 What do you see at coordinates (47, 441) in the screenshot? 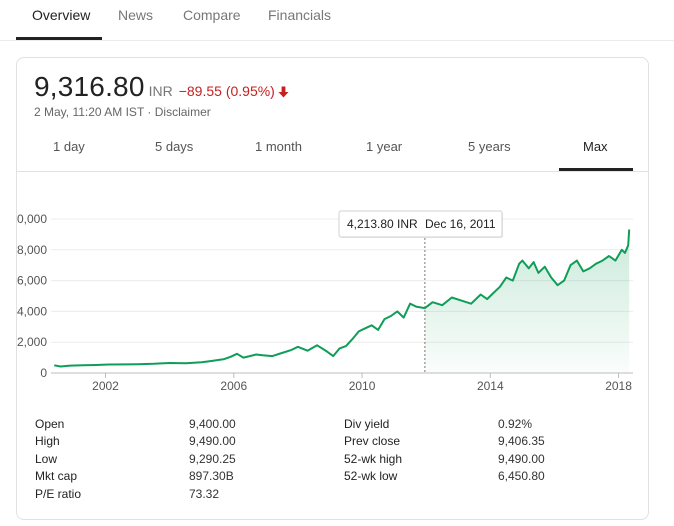
I see `stat-label-high: High` at bounding box center [47, 441].